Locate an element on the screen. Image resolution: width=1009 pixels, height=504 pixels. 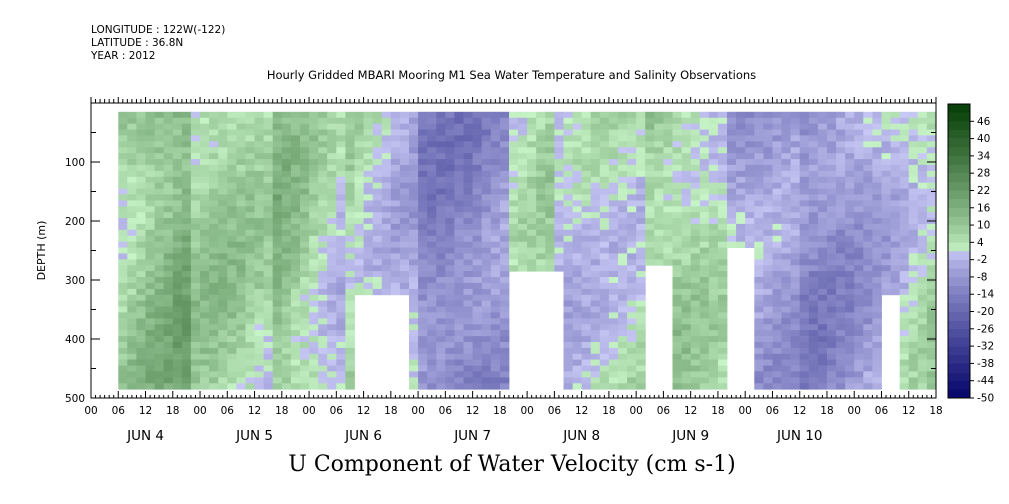
x-day-label: JUN 8 is located at coordinates (581, 436).